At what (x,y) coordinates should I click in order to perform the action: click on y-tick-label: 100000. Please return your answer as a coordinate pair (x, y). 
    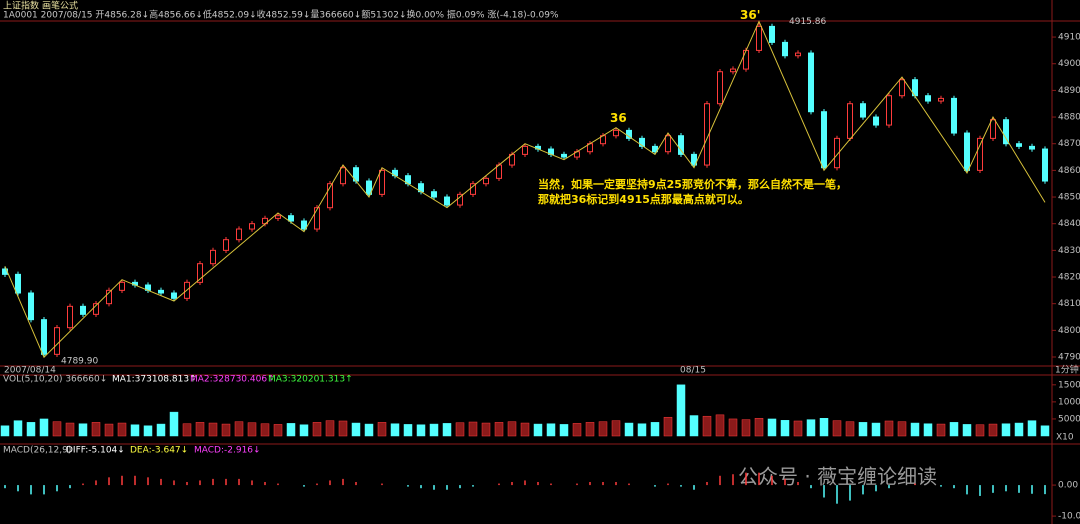
    Looking at the image, I should click on (1069, 402).